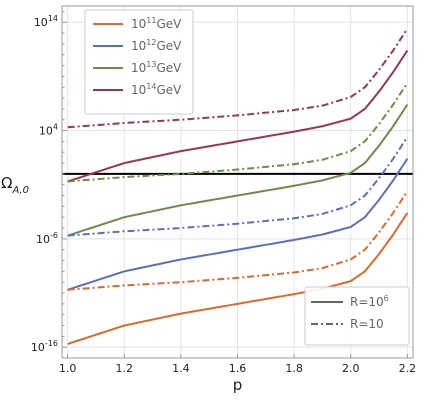 This screenshot has height=400, width=427. What do you see at coordinates (46, 21) in the screenshot?
I see `y-tick-label: 10¹⁴` at bounding box center [46, 21].